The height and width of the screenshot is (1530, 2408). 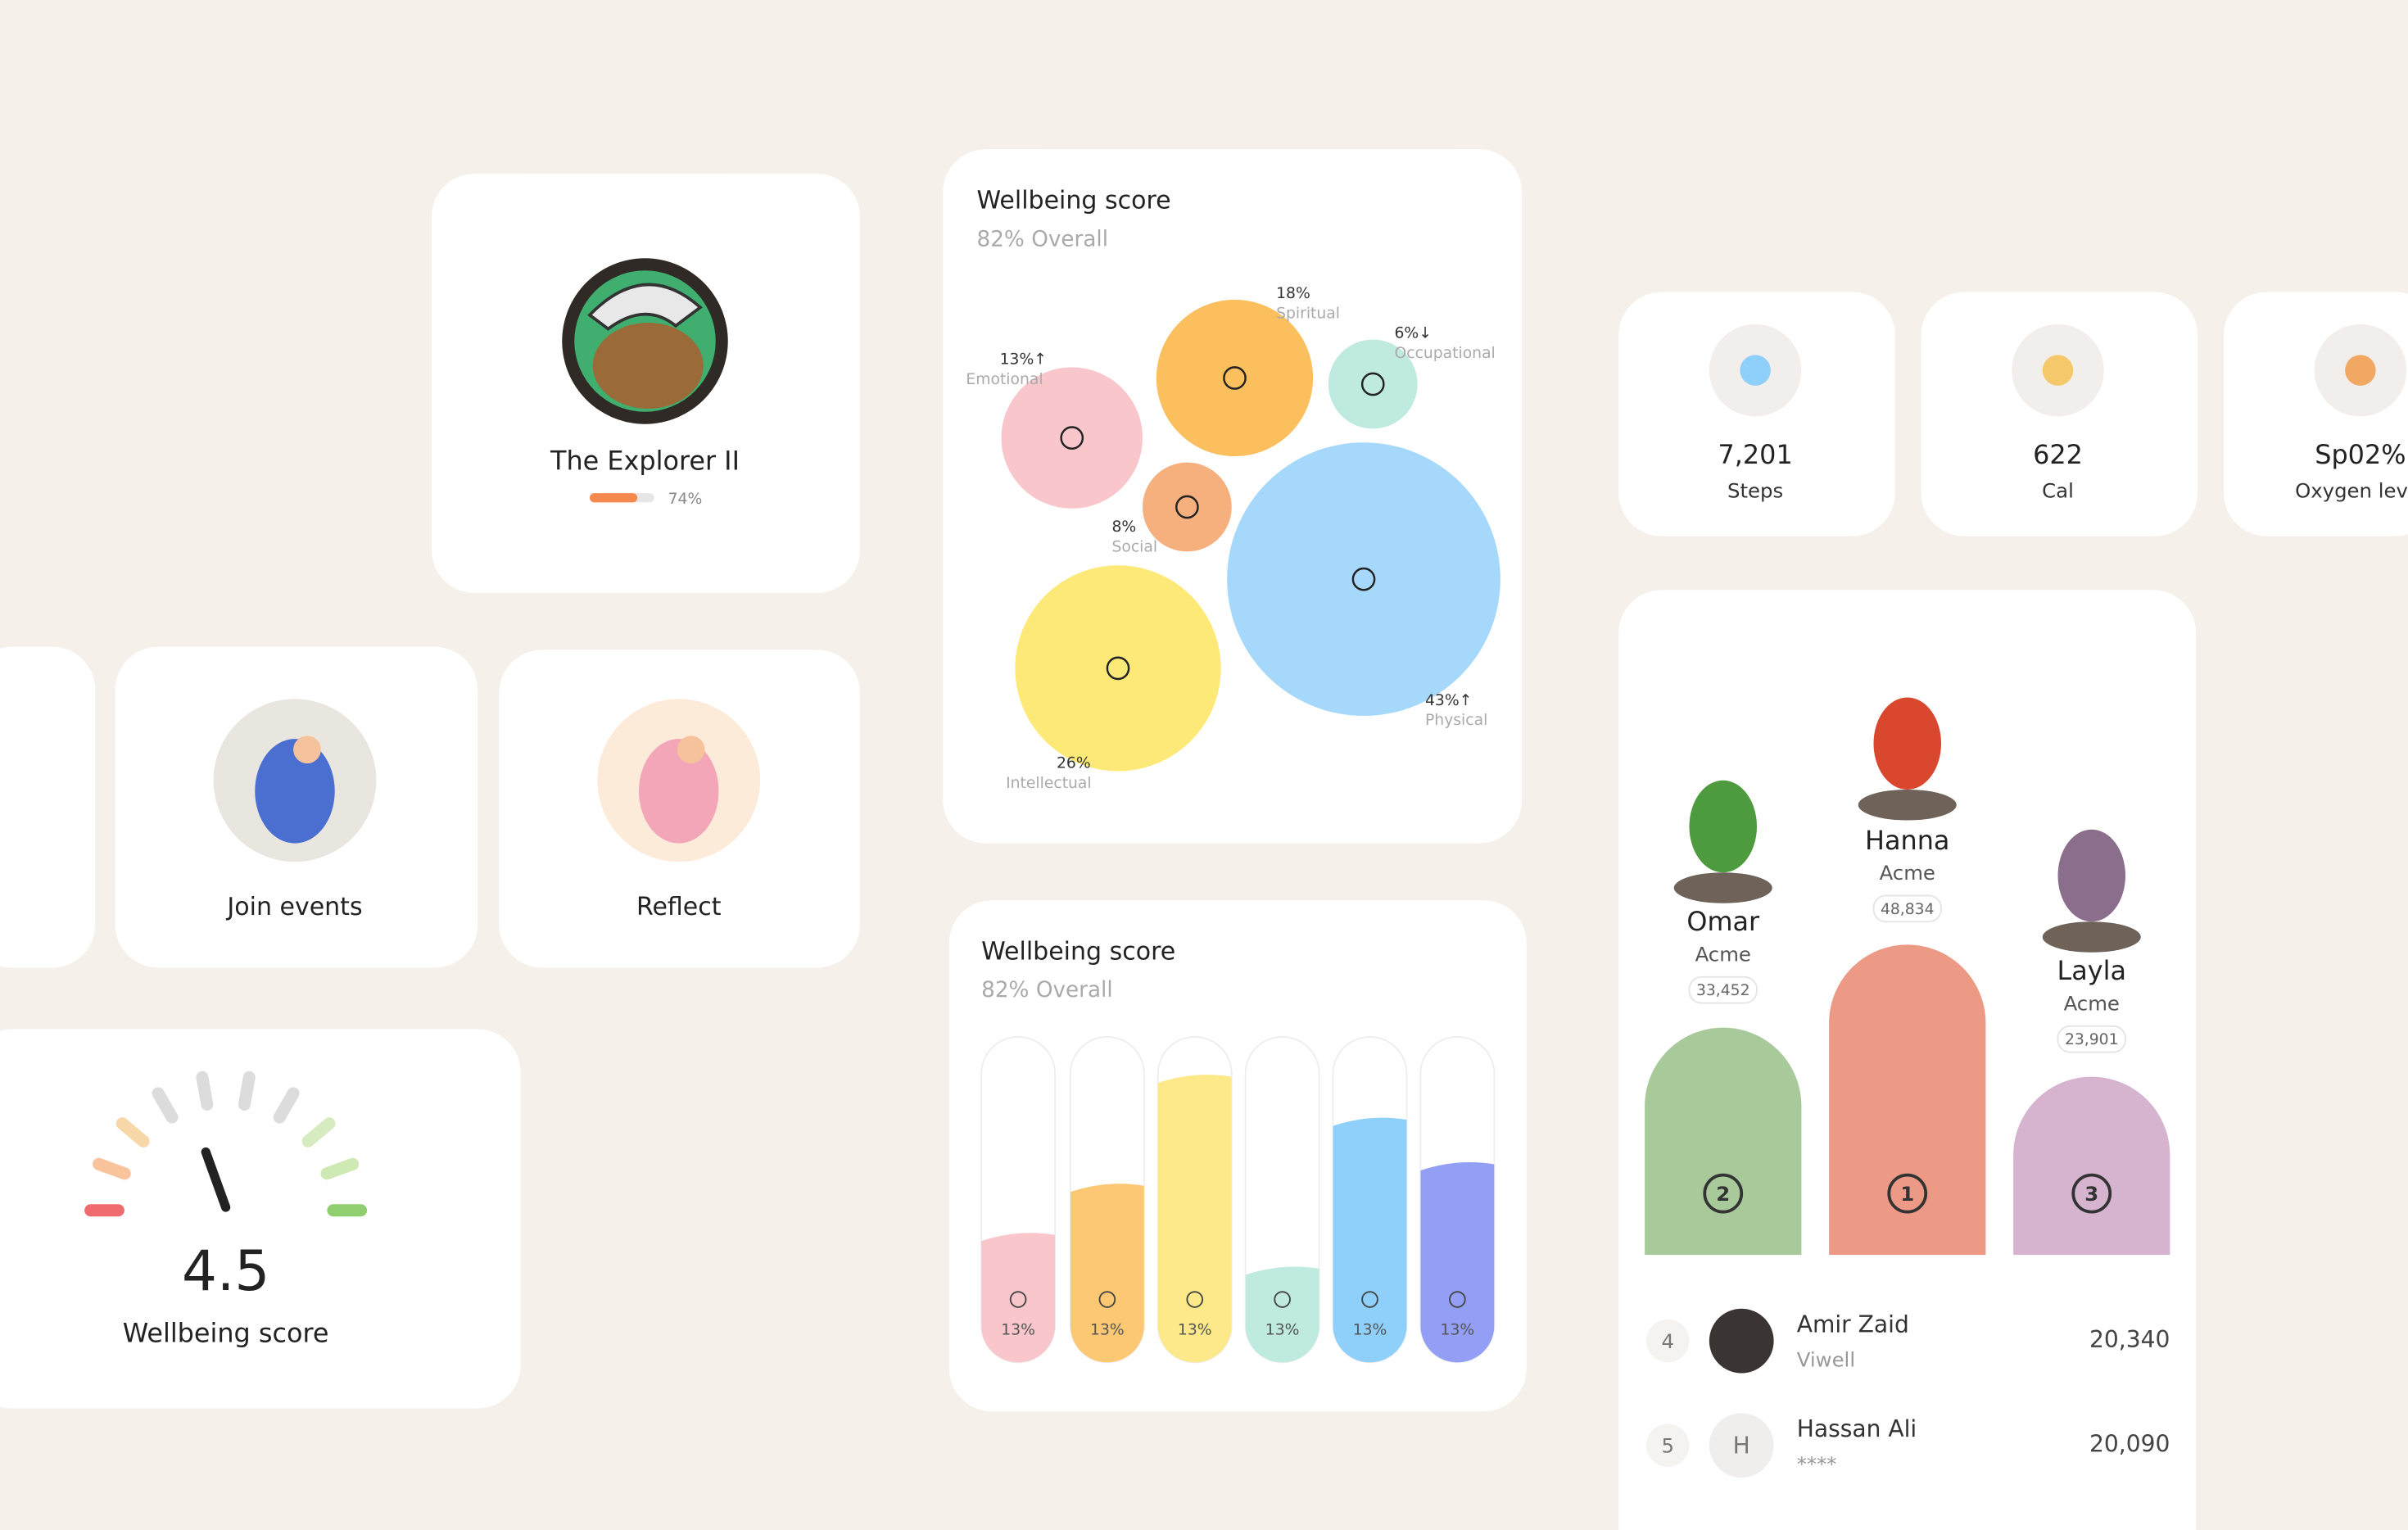 I want to click on podium-score: 23,901, so click(x=2092, y=1039).